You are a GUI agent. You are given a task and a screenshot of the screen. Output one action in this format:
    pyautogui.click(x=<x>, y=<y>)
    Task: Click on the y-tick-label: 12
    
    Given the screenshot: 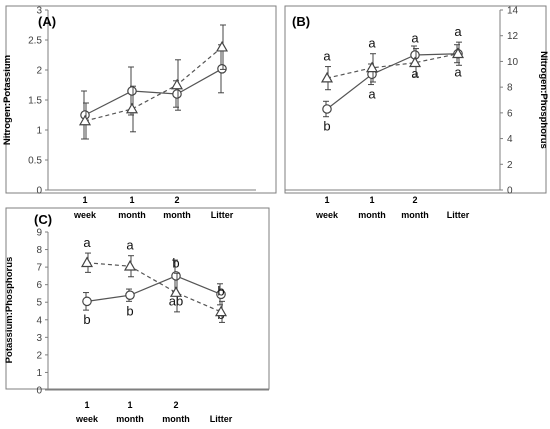 What is the action you would take?
    pyautogui.click(x=513, y=36)
    